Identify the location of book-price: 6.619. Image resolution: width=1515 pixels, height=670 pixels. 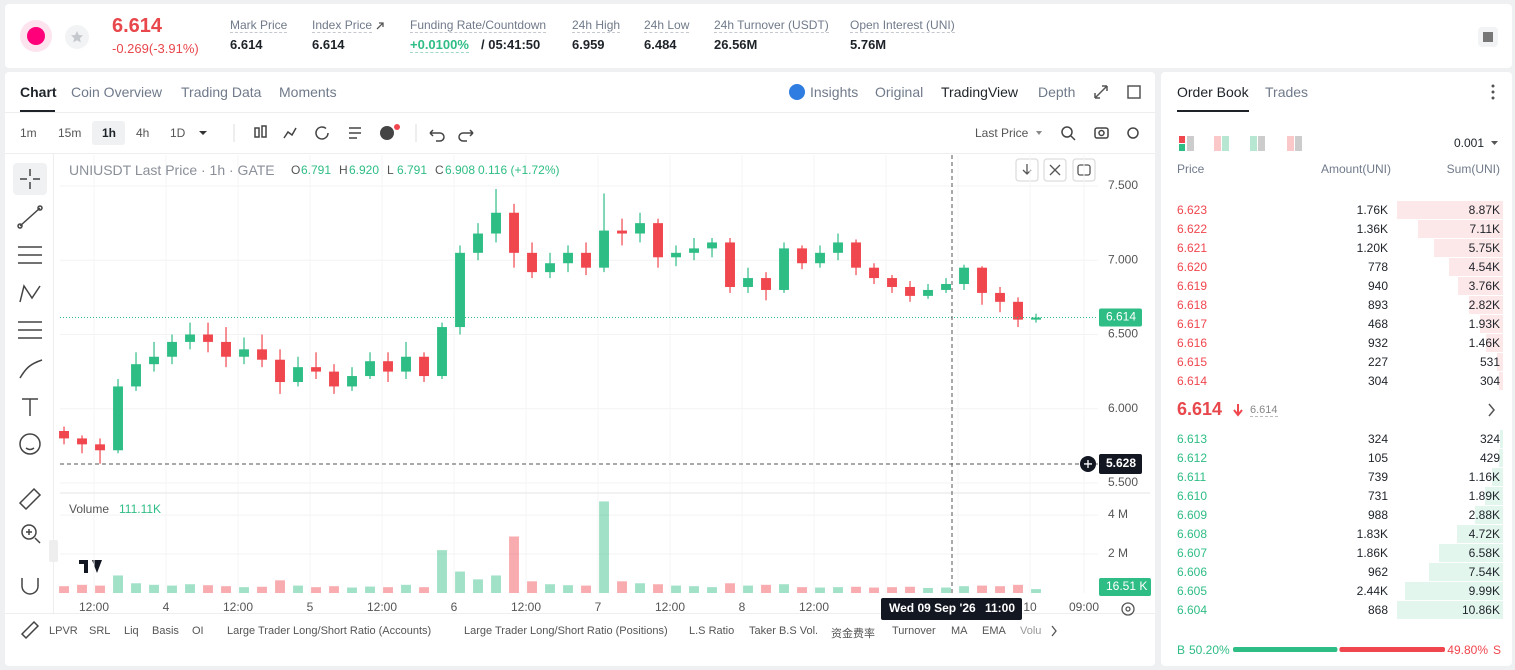
(1192, 286).